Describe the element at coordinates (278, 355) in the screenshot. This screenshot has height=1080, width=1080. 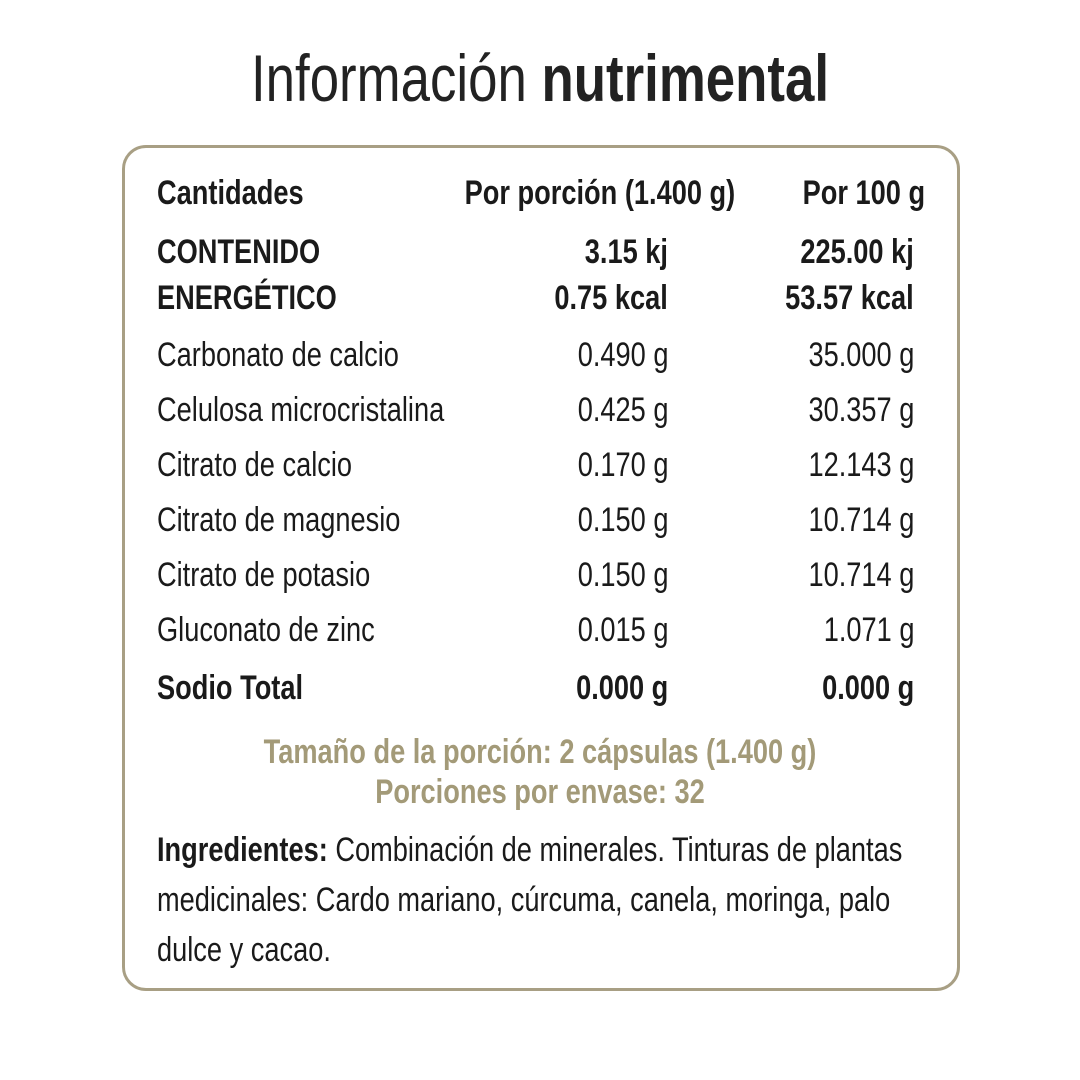
I see `row-label: Carbonato de calcio` at that location.